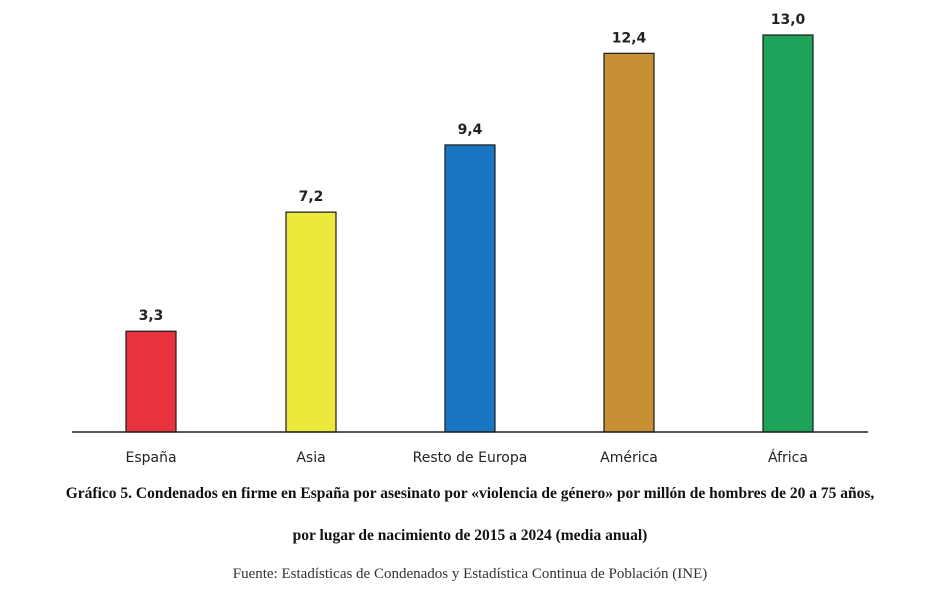 The height and width of the screenshot is (592, 940). What do you see at coordinates (151, 316) in the screenshot?
I see `value-label-0: 3,3` at bounding box center [151, 316].